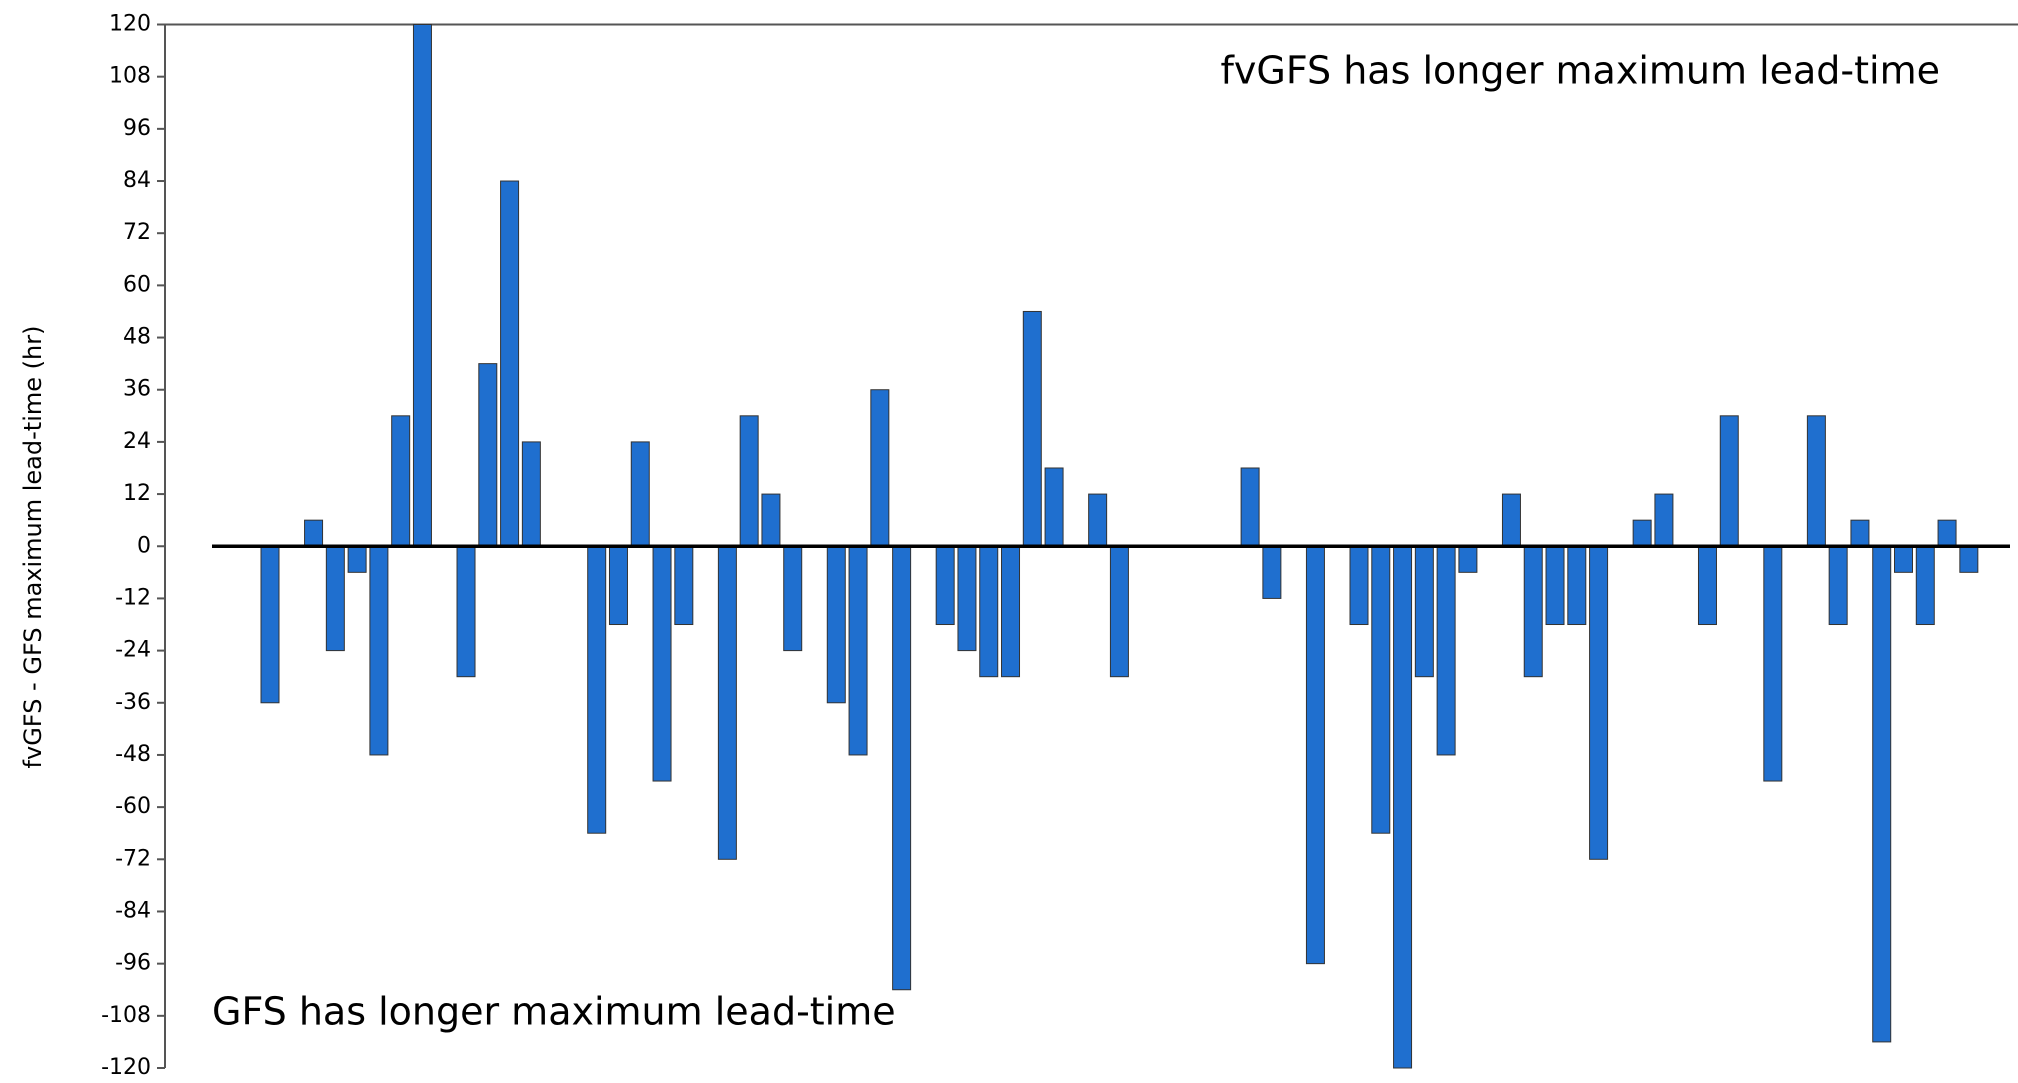 This screenshot has width=2018, height=1083. What do you see at coordinates (137, 441) in the screenshot?
I see `y-tick-label: 24` at bounding box center [137, 441].